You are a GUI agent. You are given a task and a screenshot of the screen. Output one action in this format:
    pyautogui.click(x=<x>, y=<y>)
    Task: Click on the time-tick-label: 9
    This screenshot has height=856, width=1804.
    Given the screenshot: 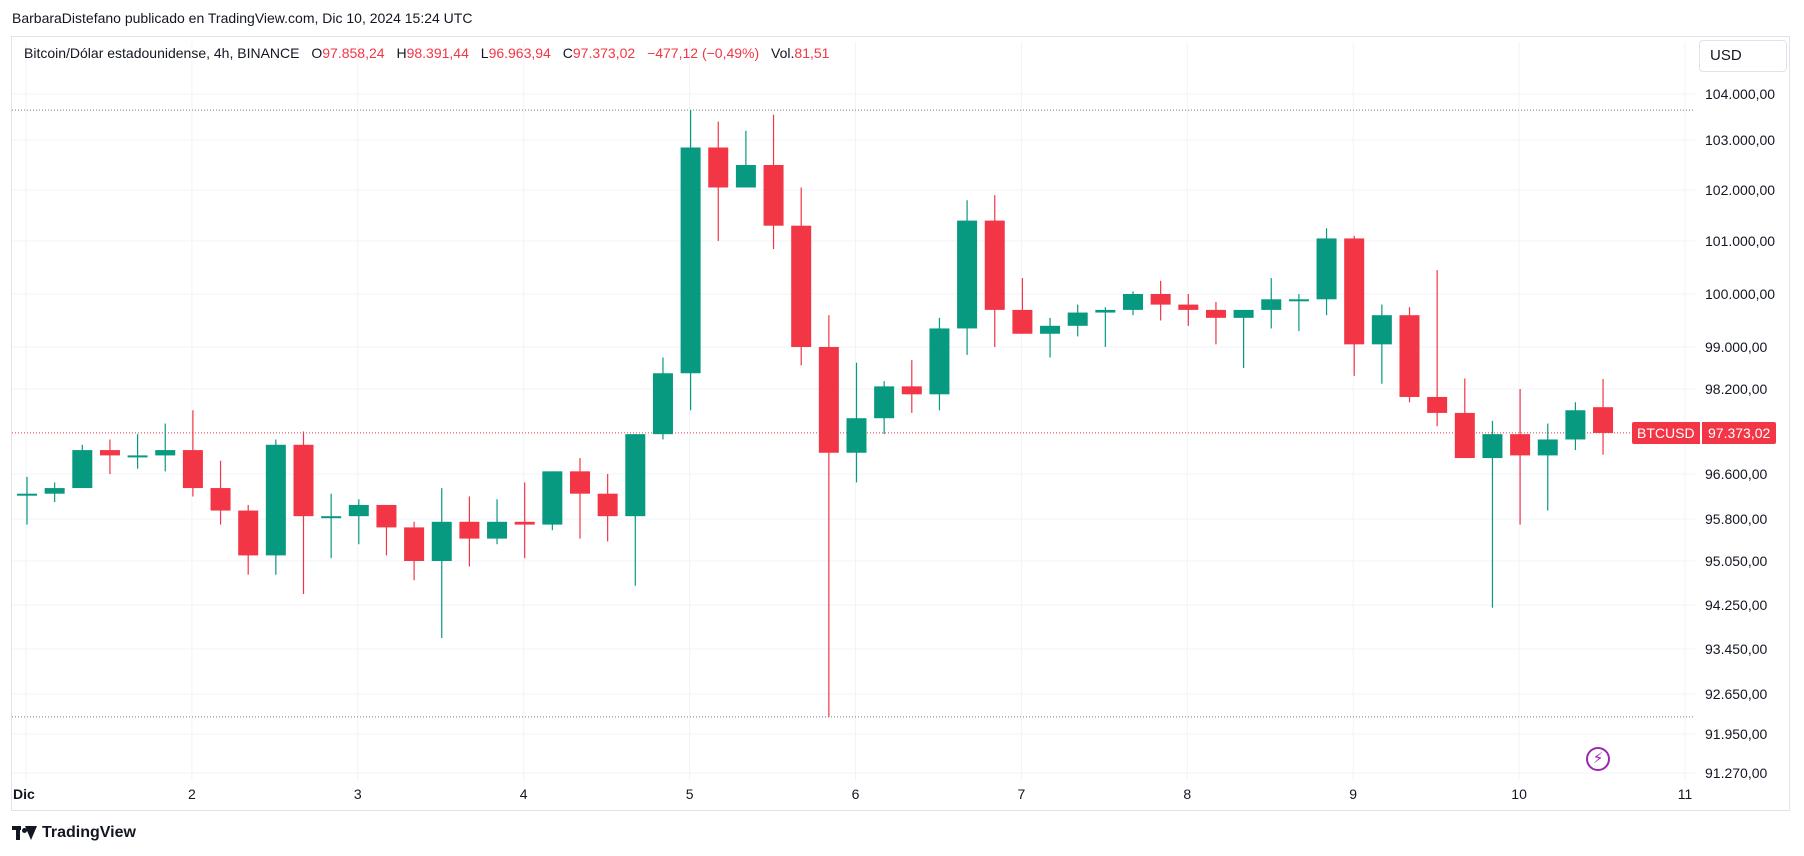 What is the action you would take?
    pyautogui.click(x=1353, y=794)
    